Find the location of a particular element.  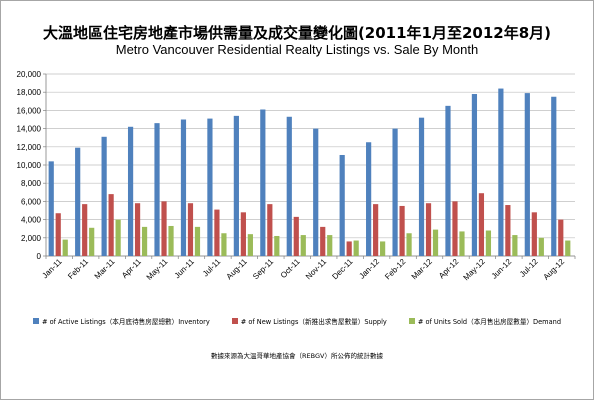

x-tick-label: Jan-12 is located at coordinates (369, 269).